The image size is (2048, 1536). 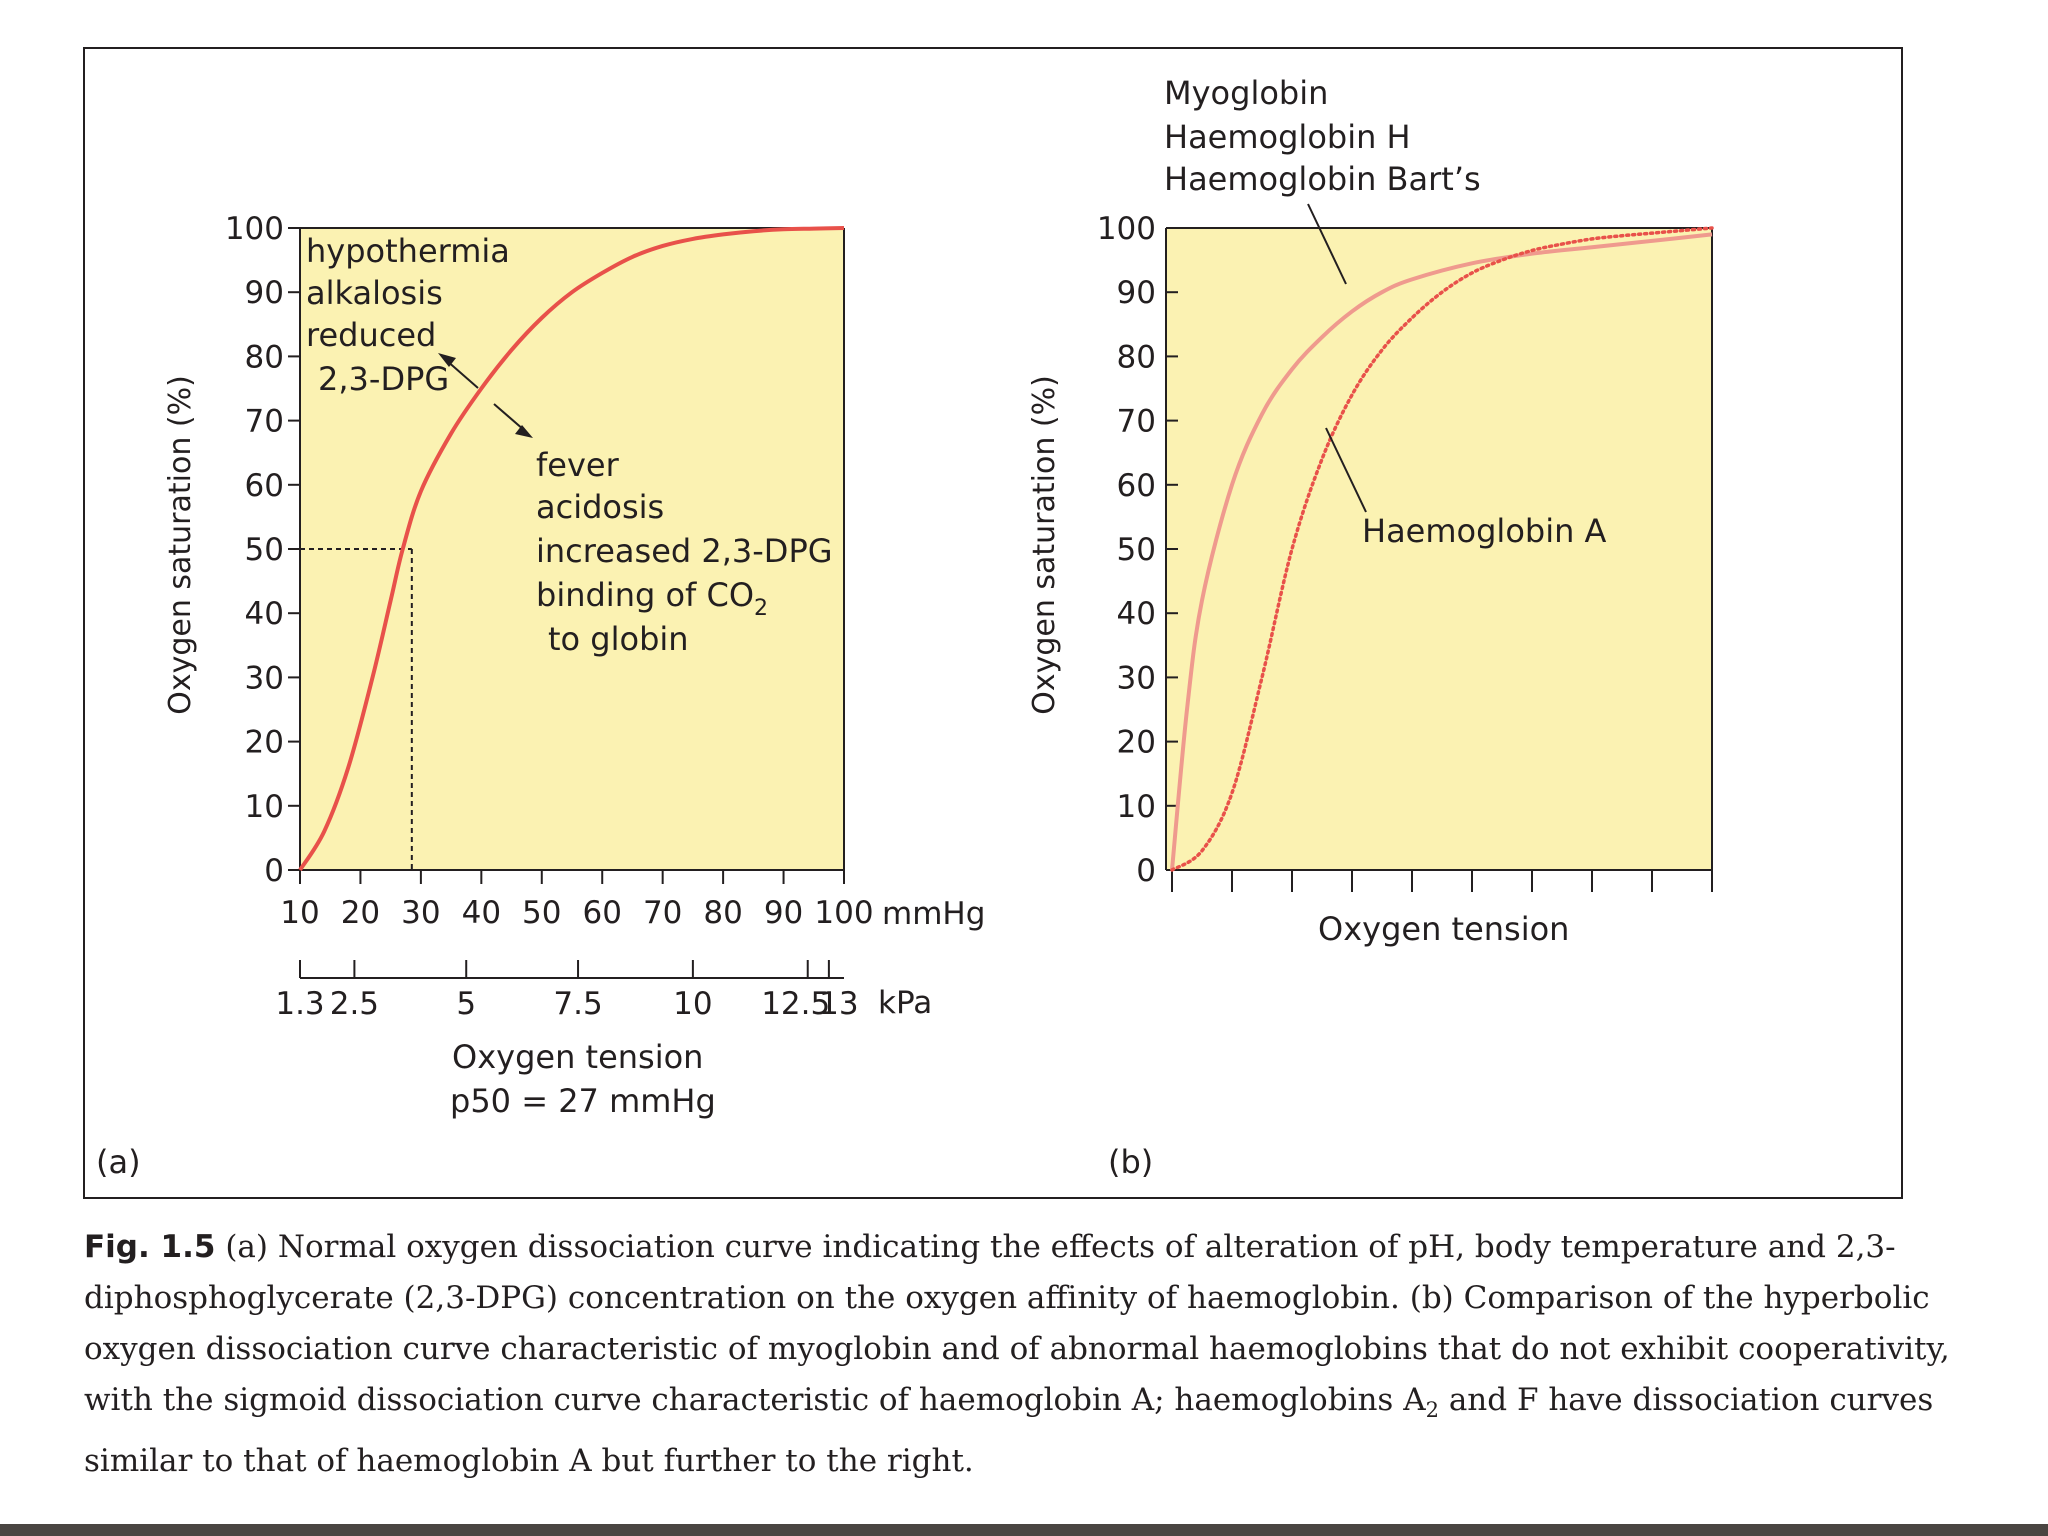 I want to click on panel-b-y-tick-label: 90, so click(x=1136, y=293).